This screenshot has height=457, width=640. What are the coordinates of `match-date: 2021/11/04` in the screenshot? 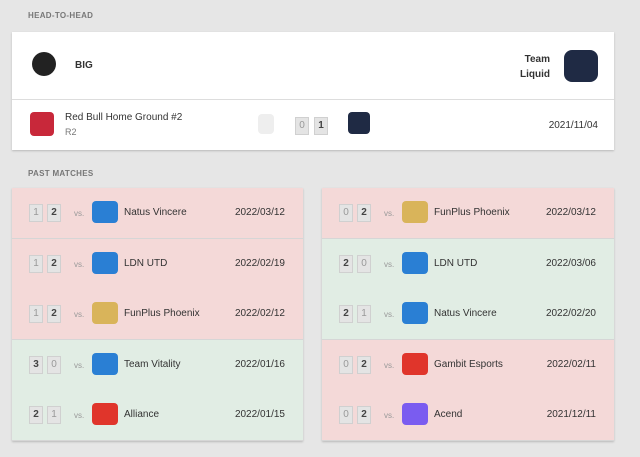 It's located at (573, 125).